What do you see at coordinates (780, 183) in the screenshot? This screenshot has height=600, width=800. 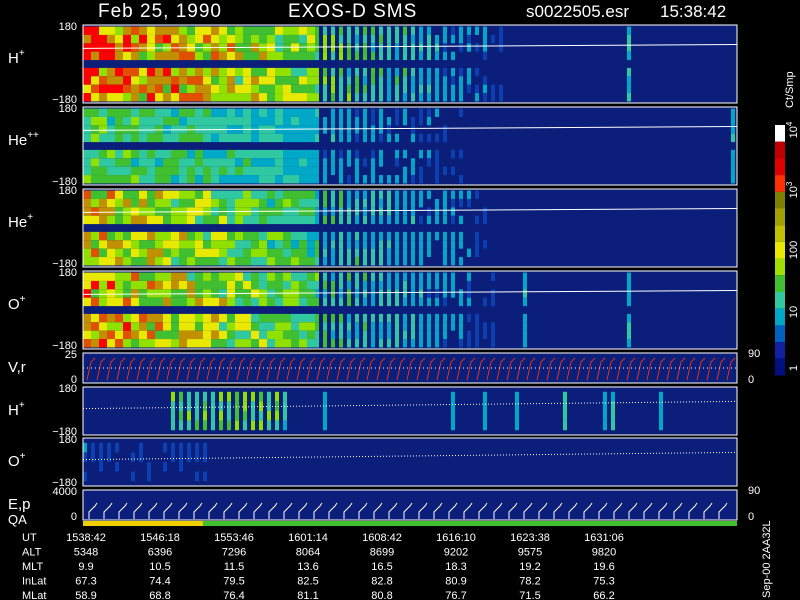 I see `colorbar-swatch` at bounding box center [780, 183].